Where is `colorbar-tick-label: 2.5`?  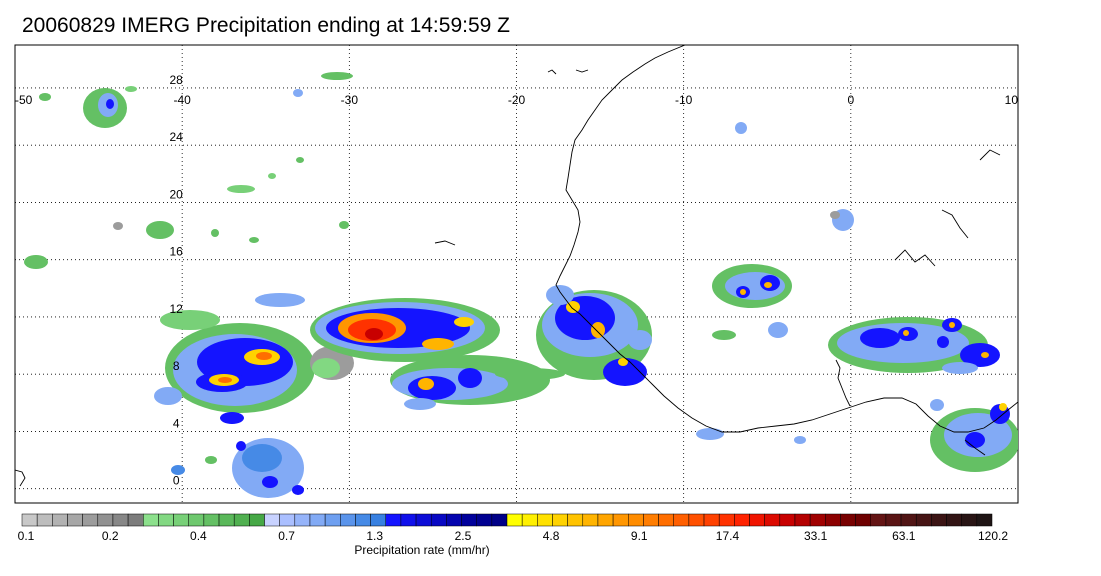
colorbar-tick-label: 2.5 is located at coordinates (463, 536).